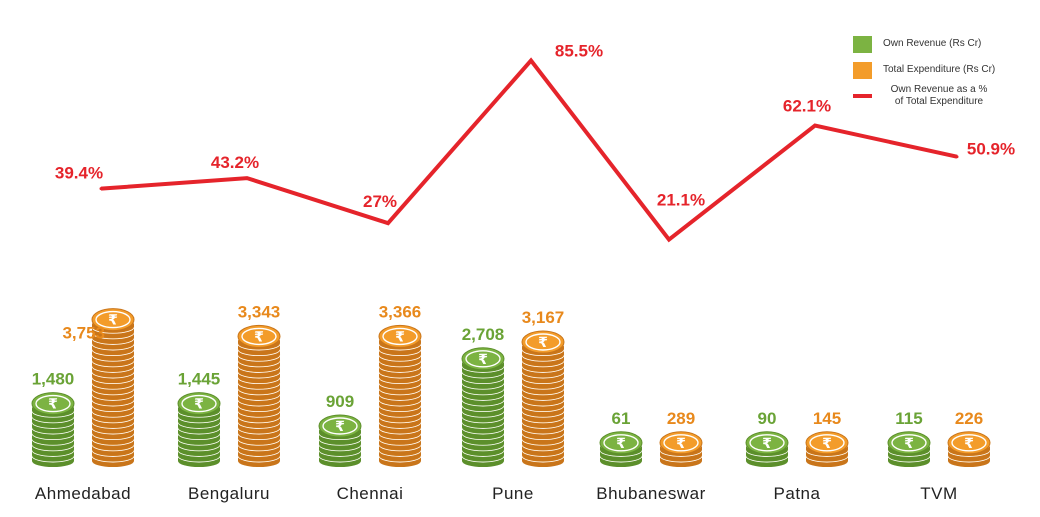 Image resolution: width=1040 pixels, height=517 pixels. I want to click on total-expenditure-value-label: 226, so click(969, 418).